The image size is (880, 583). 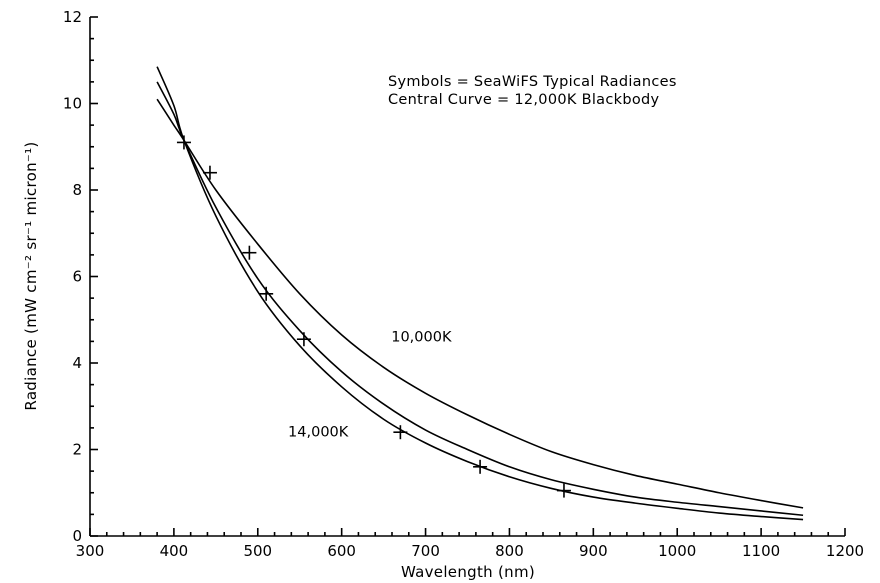 What do you see at coordinates (90, 551) in the screenshot?
I see `x-tick-label-300: 300` at bounding box center [90, 551].